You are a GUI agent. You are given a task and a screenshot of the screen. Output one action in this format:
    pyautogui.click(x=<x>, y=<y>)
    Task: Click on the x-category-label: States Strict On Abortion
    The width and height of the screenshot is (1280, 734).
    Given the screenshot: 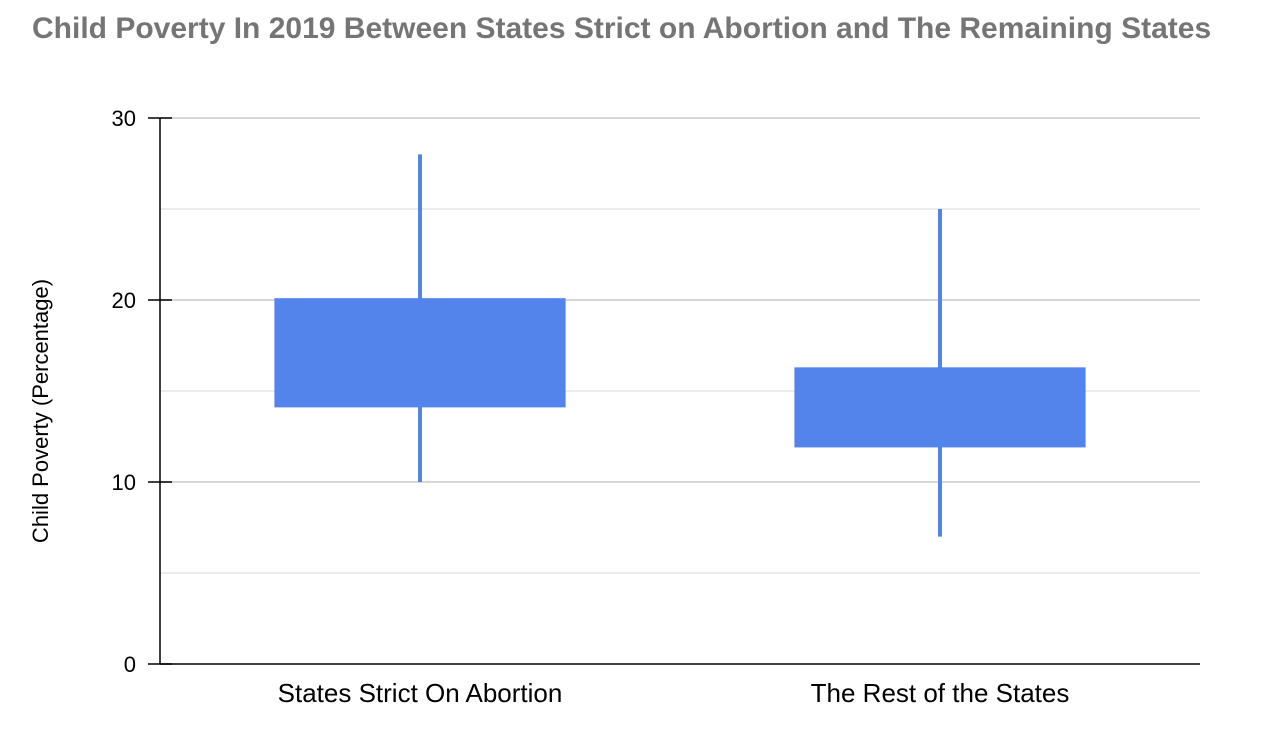 What is the action you would take?
    pyautogui.click(x=420, y=693)
    